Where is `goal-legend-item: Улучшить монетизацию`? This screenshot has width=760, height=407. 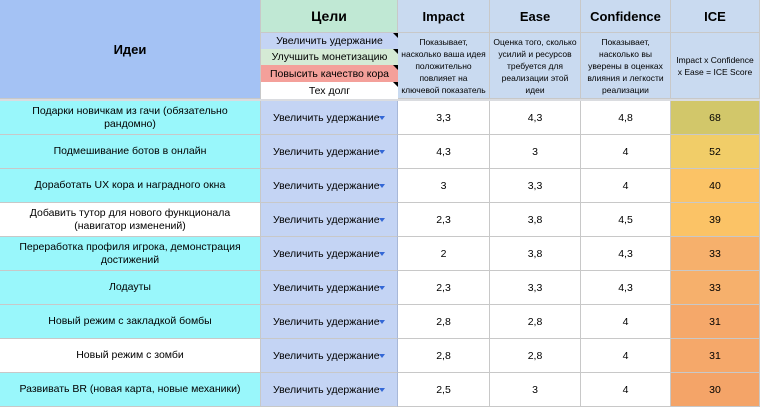 goal-legend-item: Улучшить монетизацию is located at coordinates (329, 57).